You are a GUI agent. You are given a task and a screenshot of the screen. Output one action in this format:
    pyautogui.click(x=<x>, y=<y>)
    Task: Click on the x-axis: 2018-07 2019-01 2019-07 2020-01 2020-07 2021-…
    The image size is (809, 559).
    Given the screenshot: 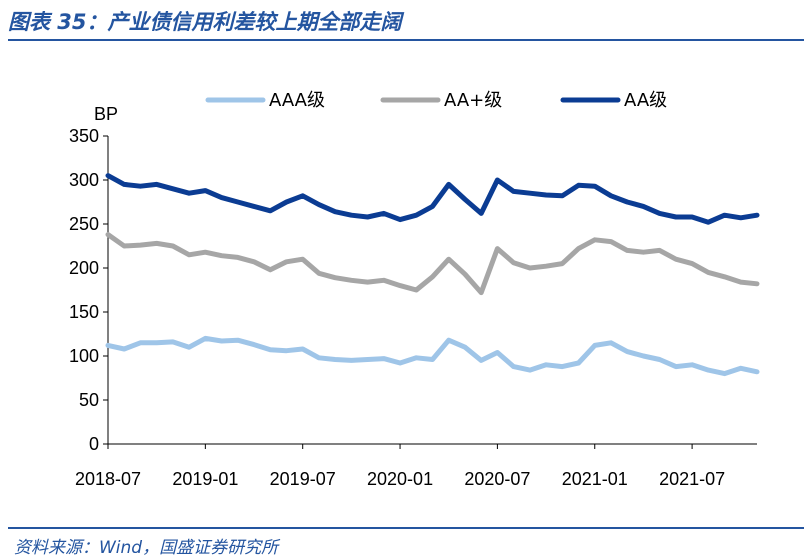 What is the action you would take?
    pyautogui.click(x=416, y=466)
    